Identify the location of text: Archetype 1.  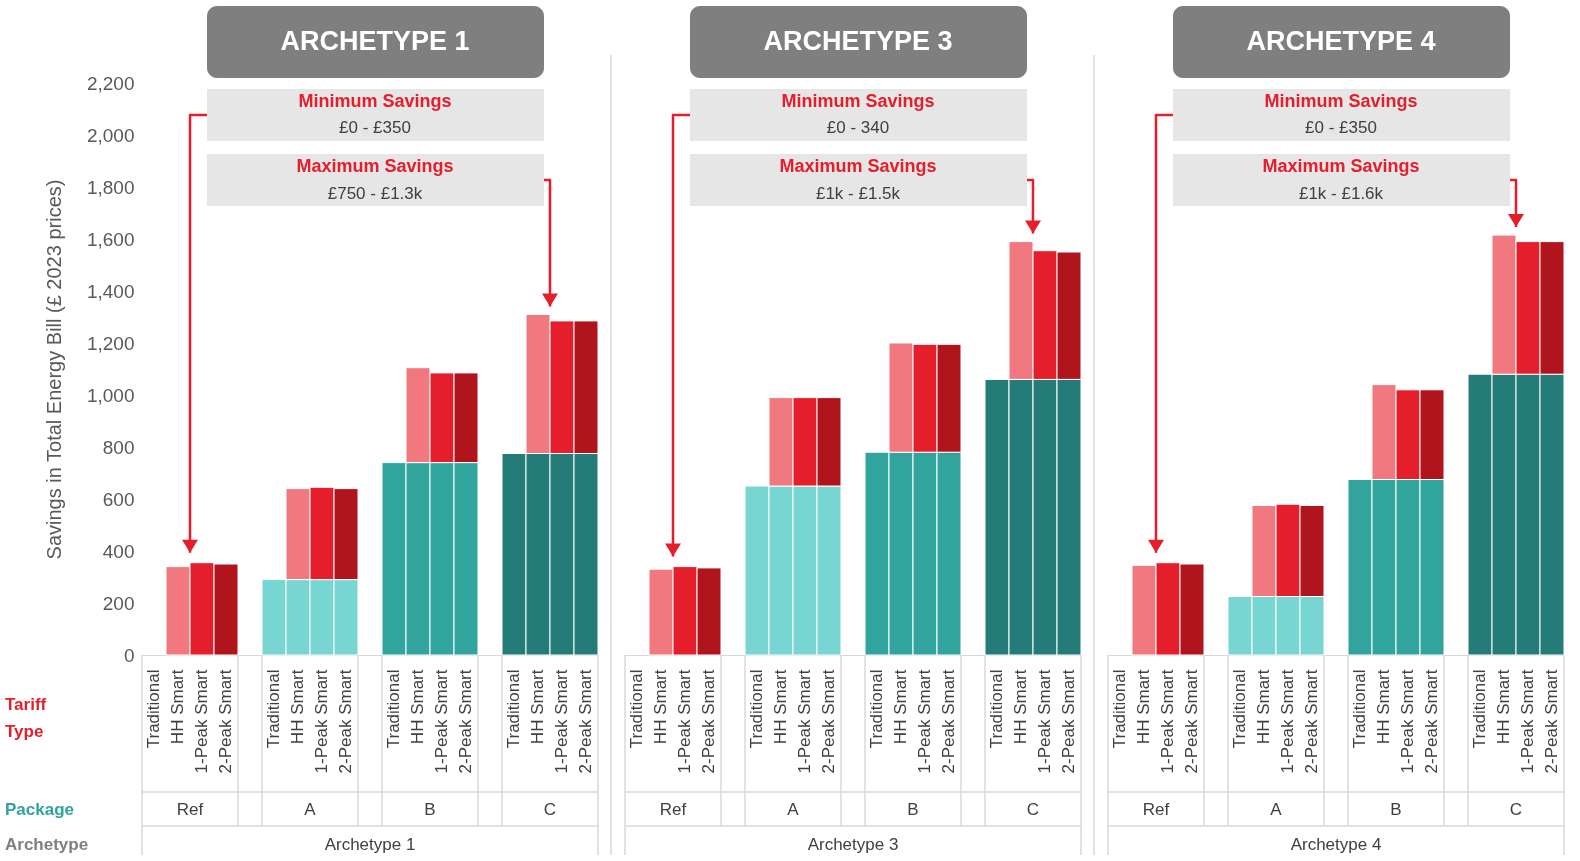
(370, 844).